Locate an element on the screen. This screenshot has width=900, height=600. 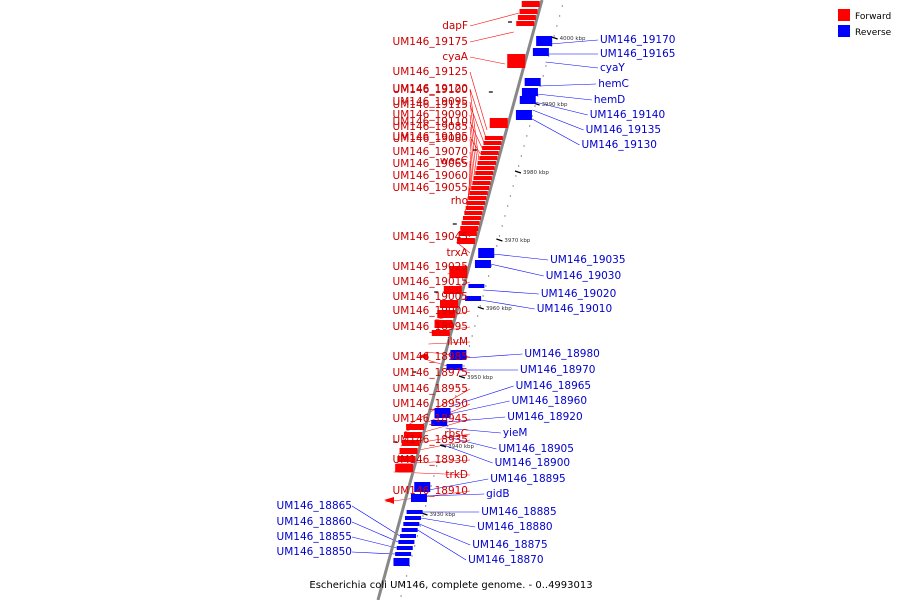
reverse-gene-label: UM146_18970 is located at coordinates (557, 370).